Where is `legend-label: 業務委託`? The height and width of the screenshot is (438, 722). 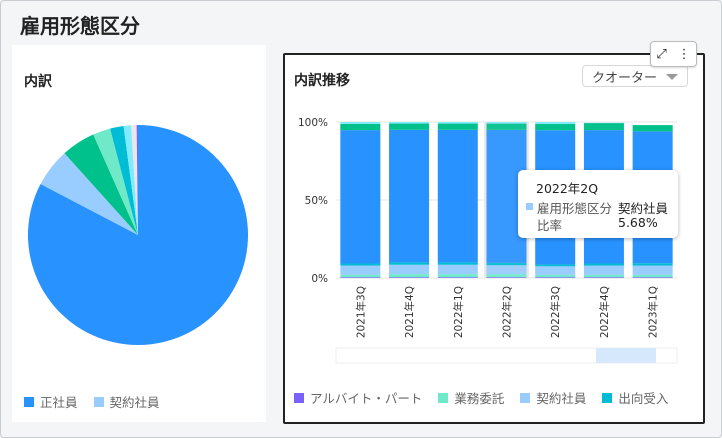
legend-label: 業務委託 is located at coordinates (479, 398).